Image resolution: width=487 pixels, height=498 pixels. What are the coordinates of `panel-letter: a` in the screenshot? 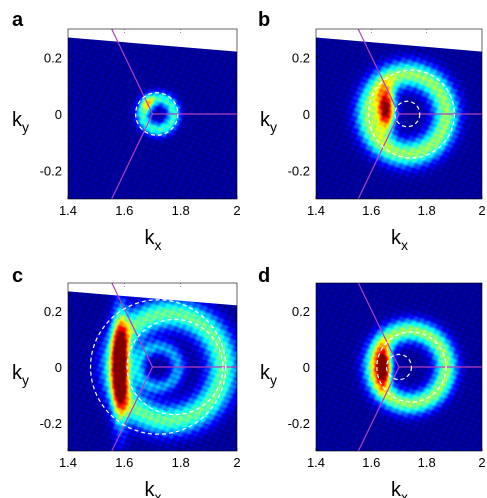 It's located at (18, 20).